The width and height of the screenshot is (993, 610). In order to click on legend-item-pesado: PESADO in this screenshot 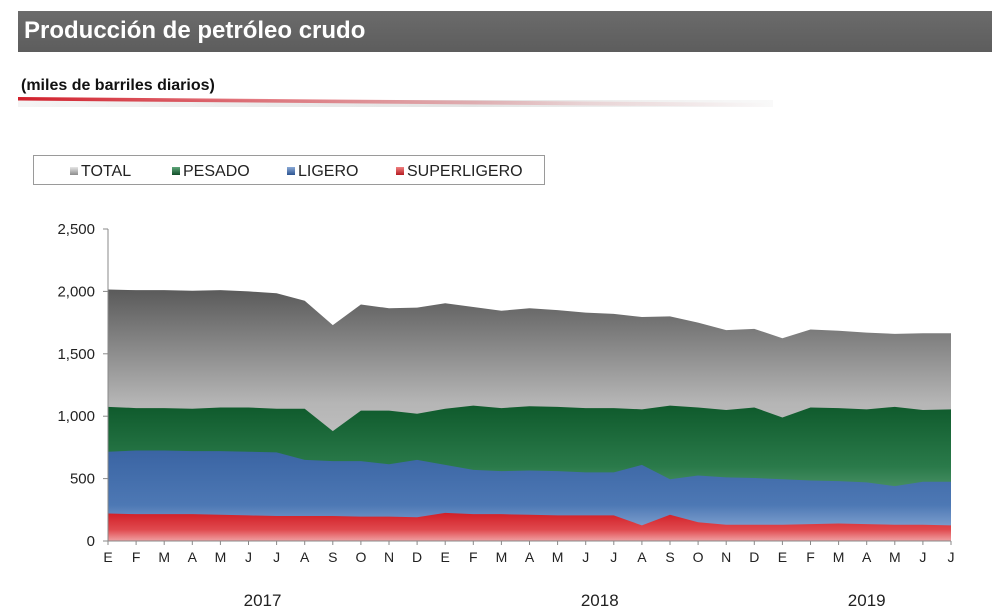, I will do `click(211, 172)`.